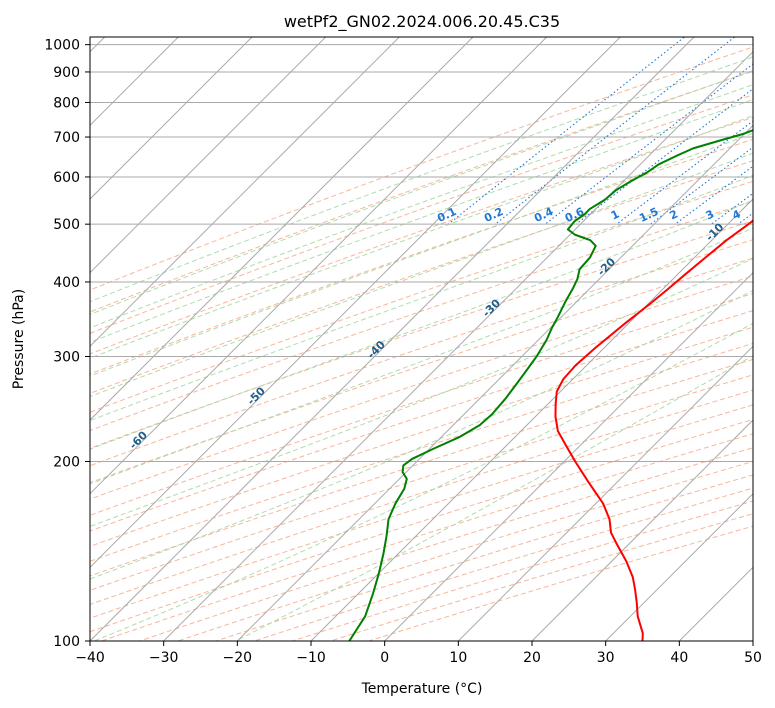  What do you see at coordinates (66, 138) in the screenshot?
I see `y-tick-label: 700` at bounding box center [66, 138].